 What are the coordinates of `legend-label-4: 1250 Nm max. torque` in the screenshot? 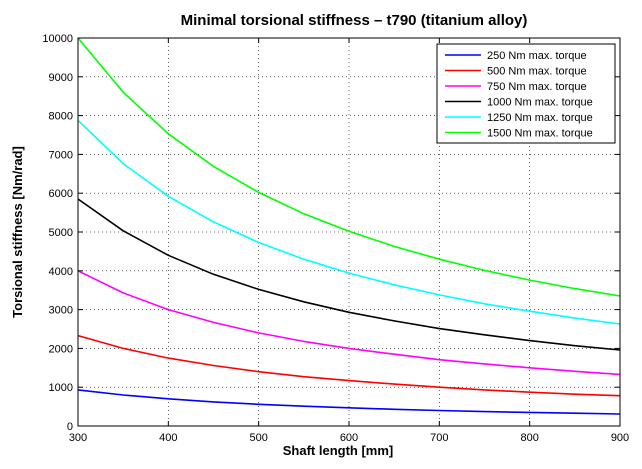 It's located at (540, 118).